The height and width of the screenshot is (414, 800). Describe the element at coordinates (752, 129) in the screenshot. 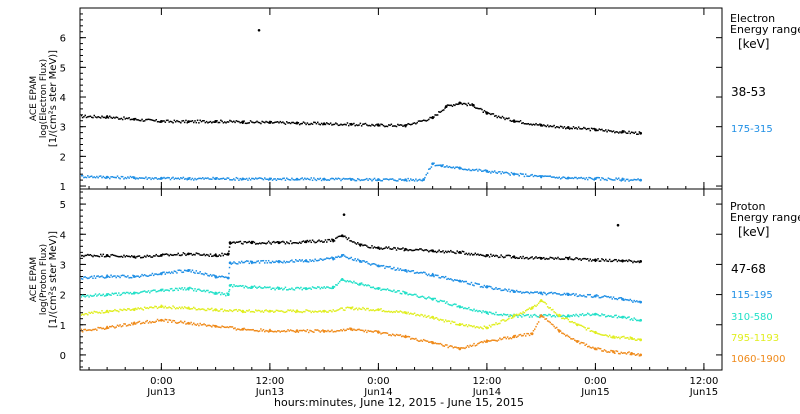

I see `legend-entry-175-315: 175-315` at that location.